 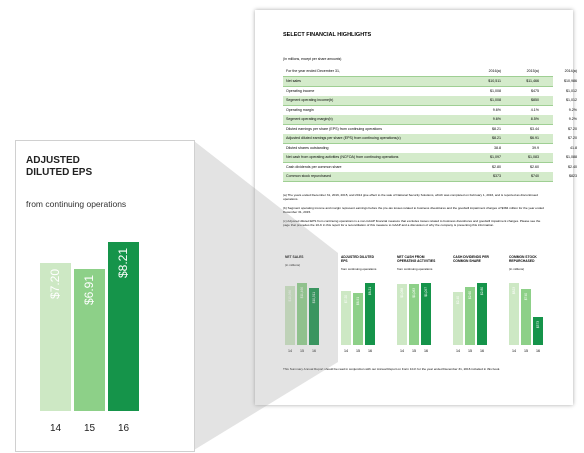 What do you see at coordinates (312, 59) in the screenshot?
I see `units-note: (In millions, except per share amounts)` at bounding box center [312, 59].